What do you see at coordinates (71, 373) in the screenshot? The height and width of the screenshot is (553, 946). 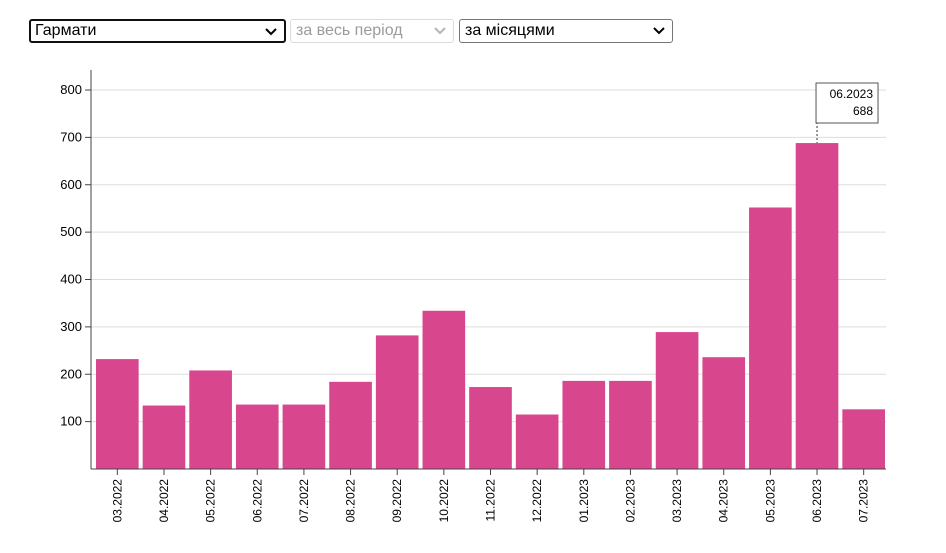 I see `y-tick-label: 200` at bounding box center [71, 373].